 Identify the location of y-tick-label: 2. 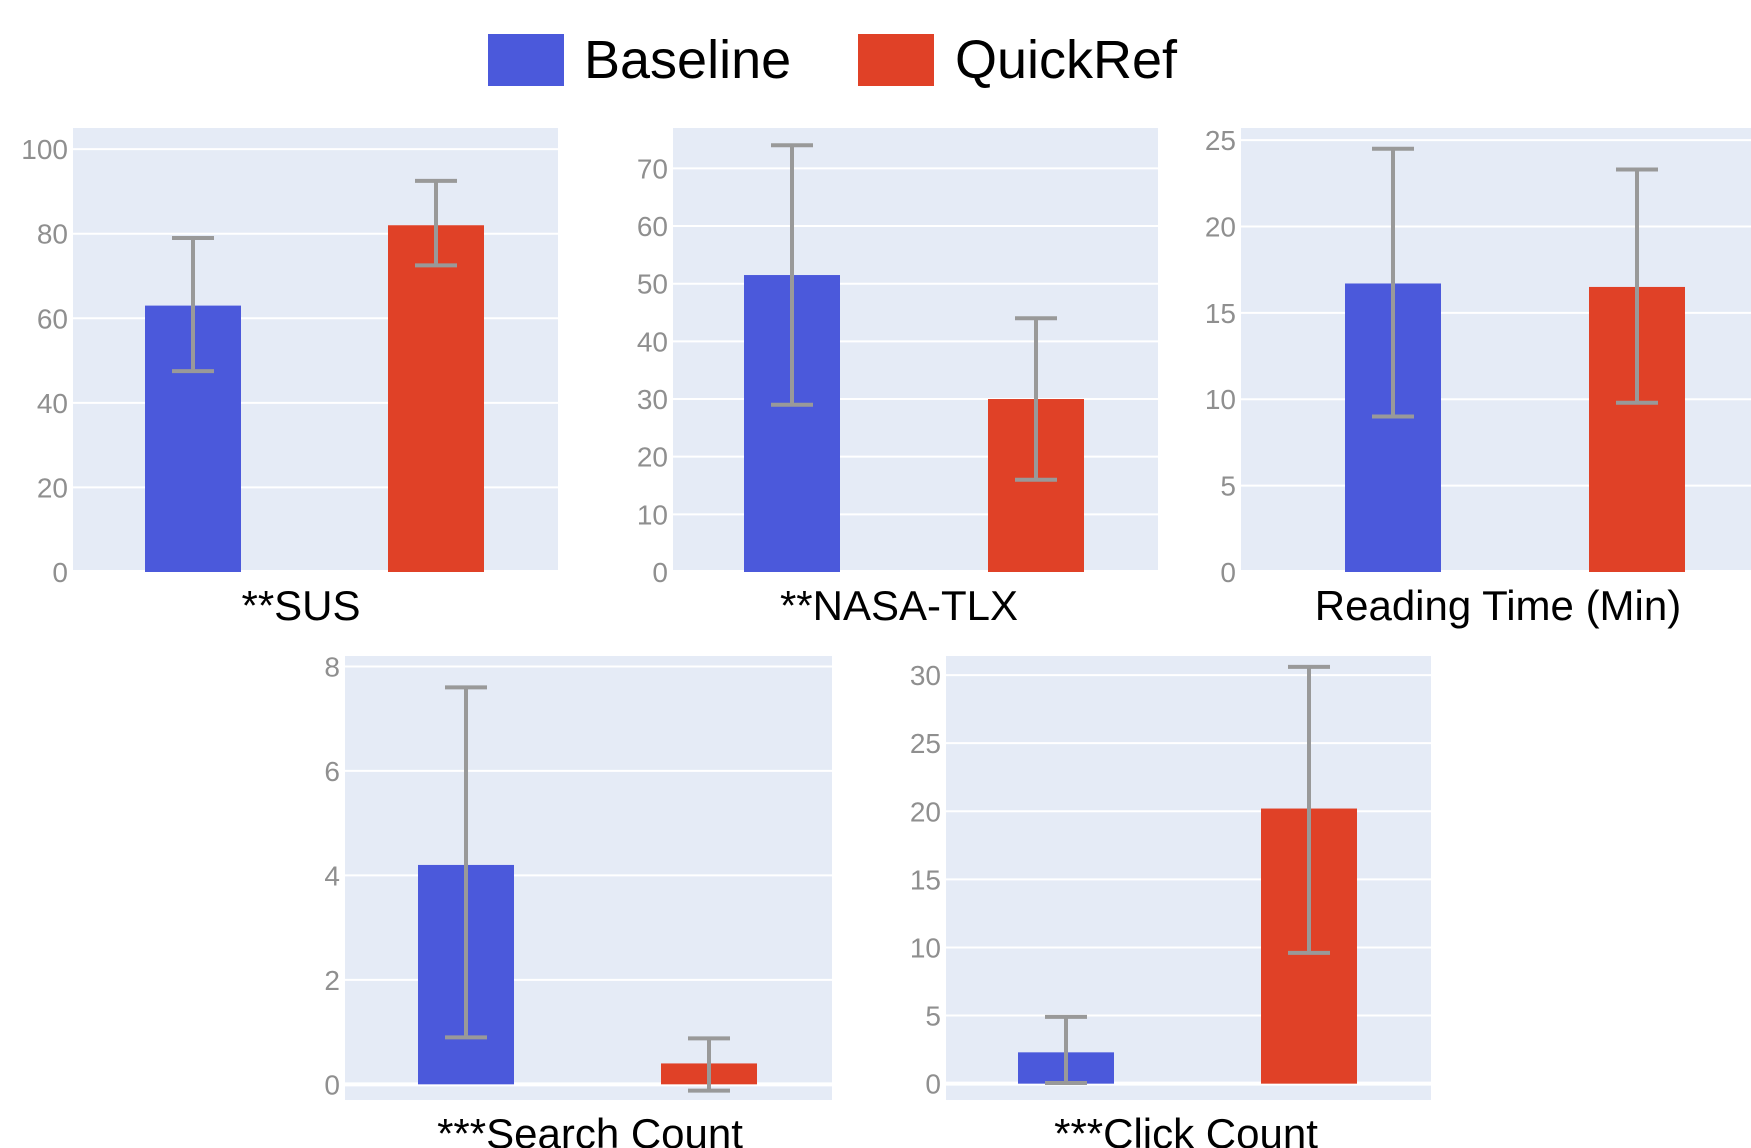
(332, 980).